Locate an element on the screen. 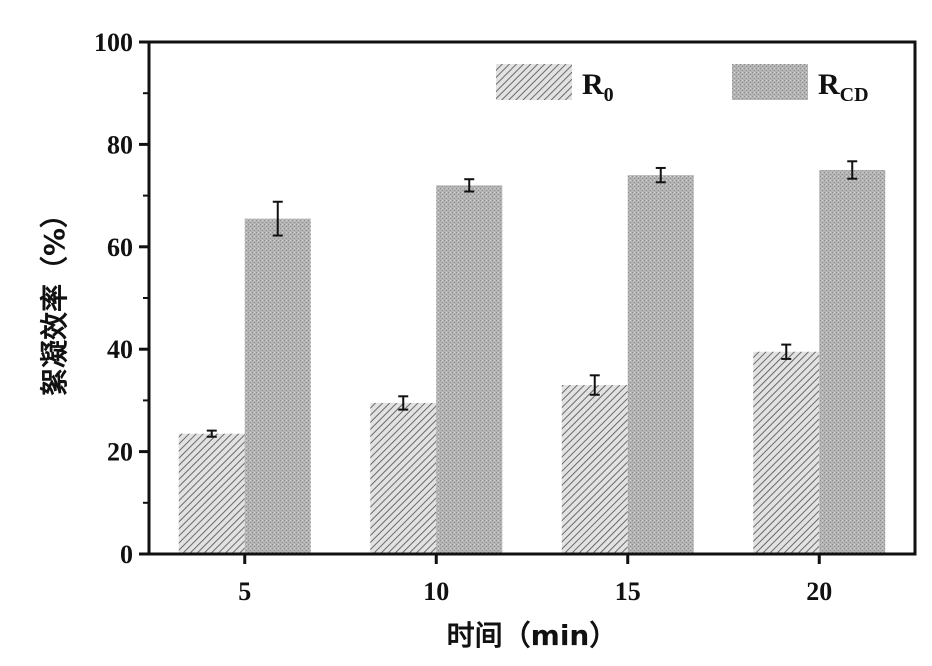 Image resolution: width=932 pixels, height=666 pixels. y-axis-title: 絮凝效率（%） is located at coordinates (54, 298).